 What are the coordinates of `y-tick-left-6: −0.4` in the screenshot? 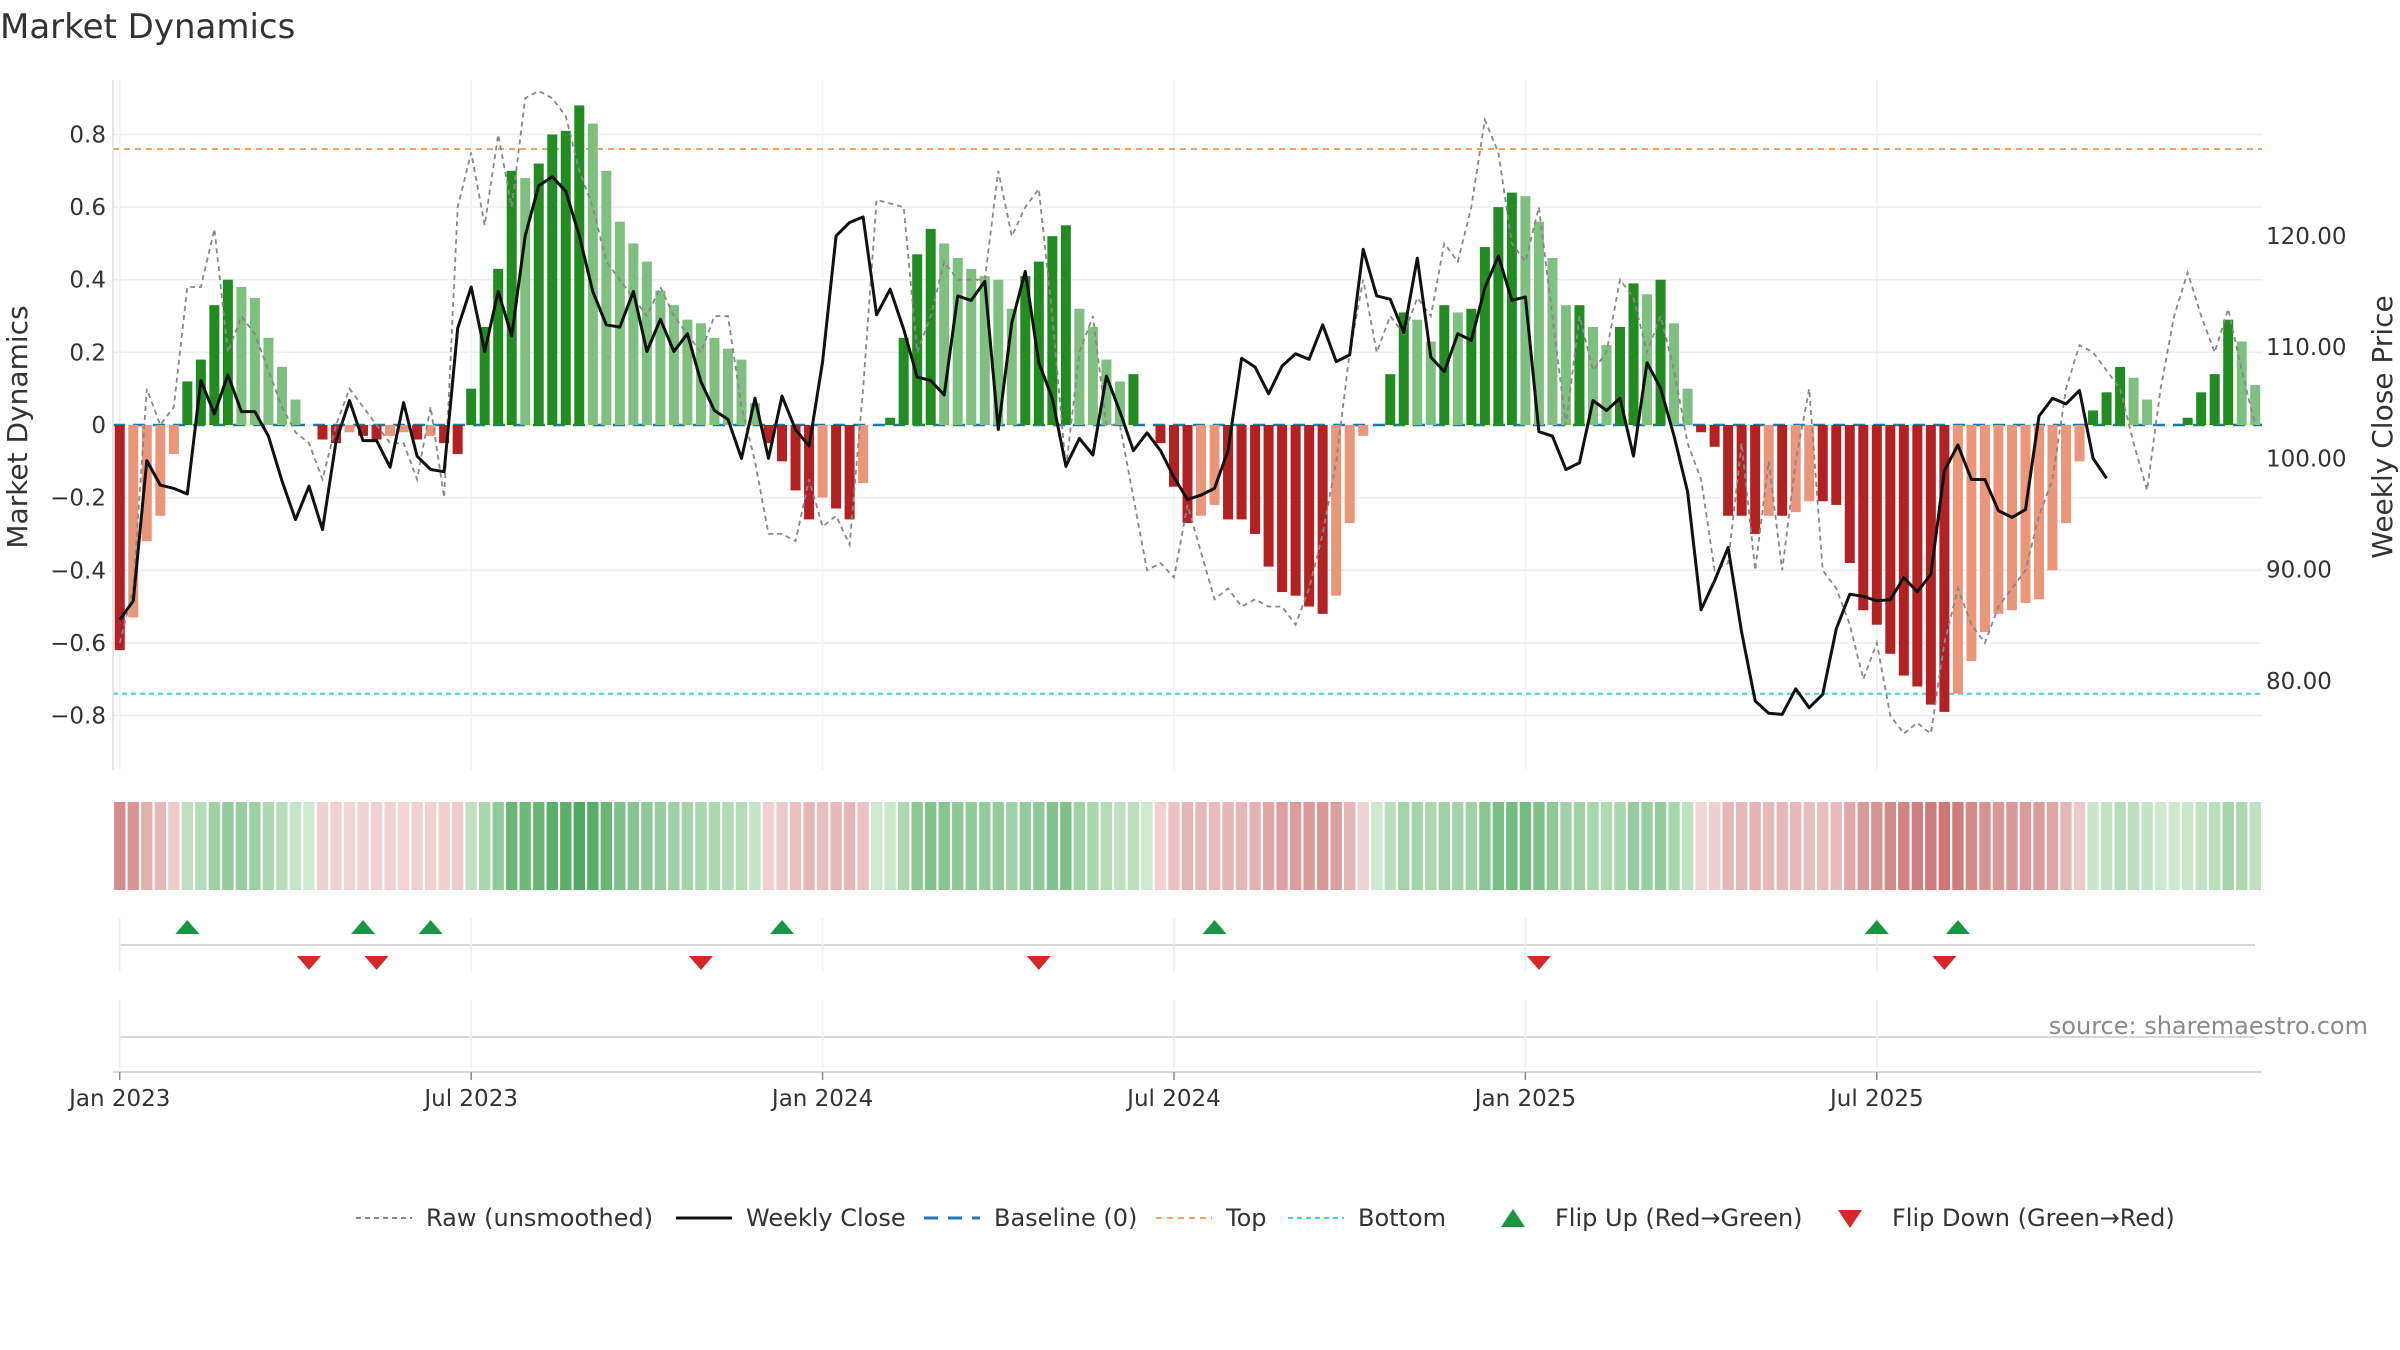 It's located at (78, 571).